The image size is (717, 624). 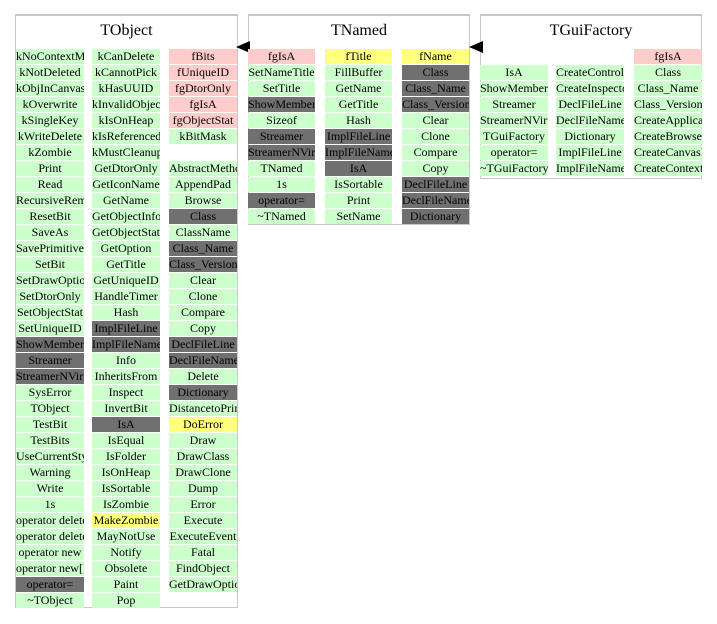 I want to click on member-cell: SetBit, so click(x=50, y=264).